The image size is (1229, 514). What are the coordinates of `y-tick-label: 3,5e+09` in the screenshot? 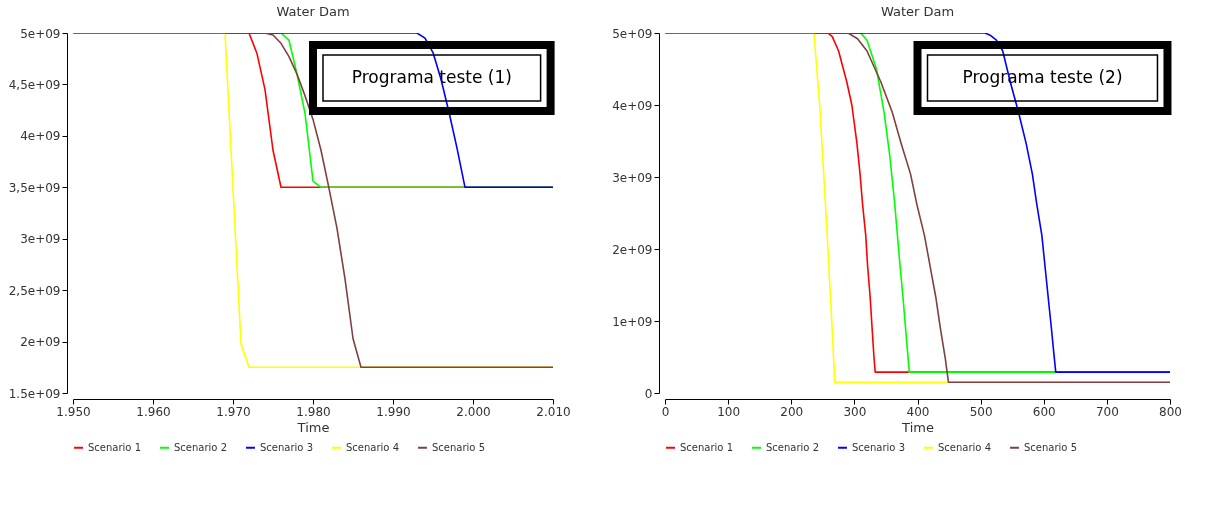 It's located at (34, 187).